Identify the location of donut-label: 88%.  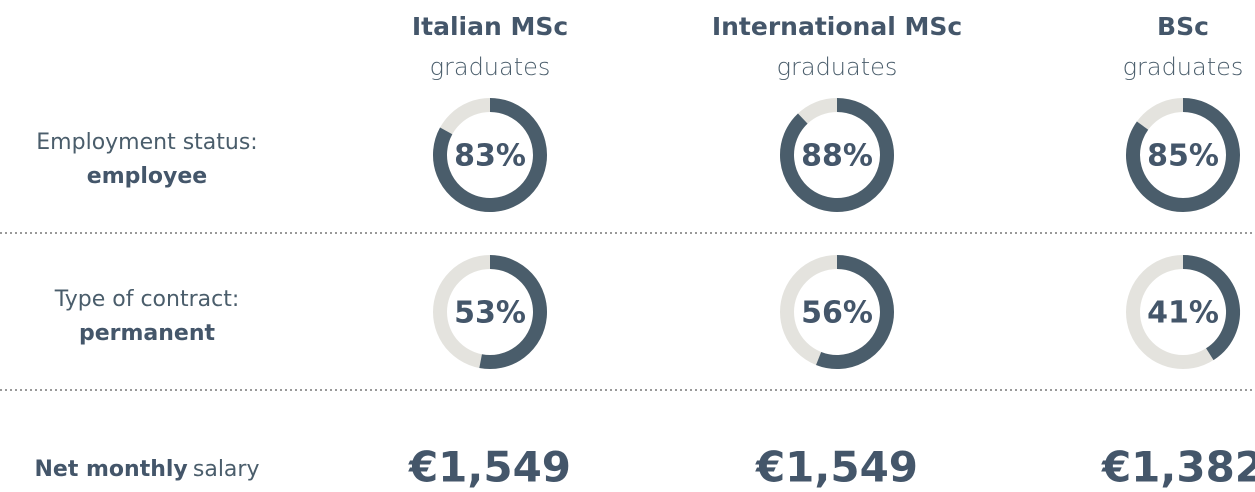
(837, 156).